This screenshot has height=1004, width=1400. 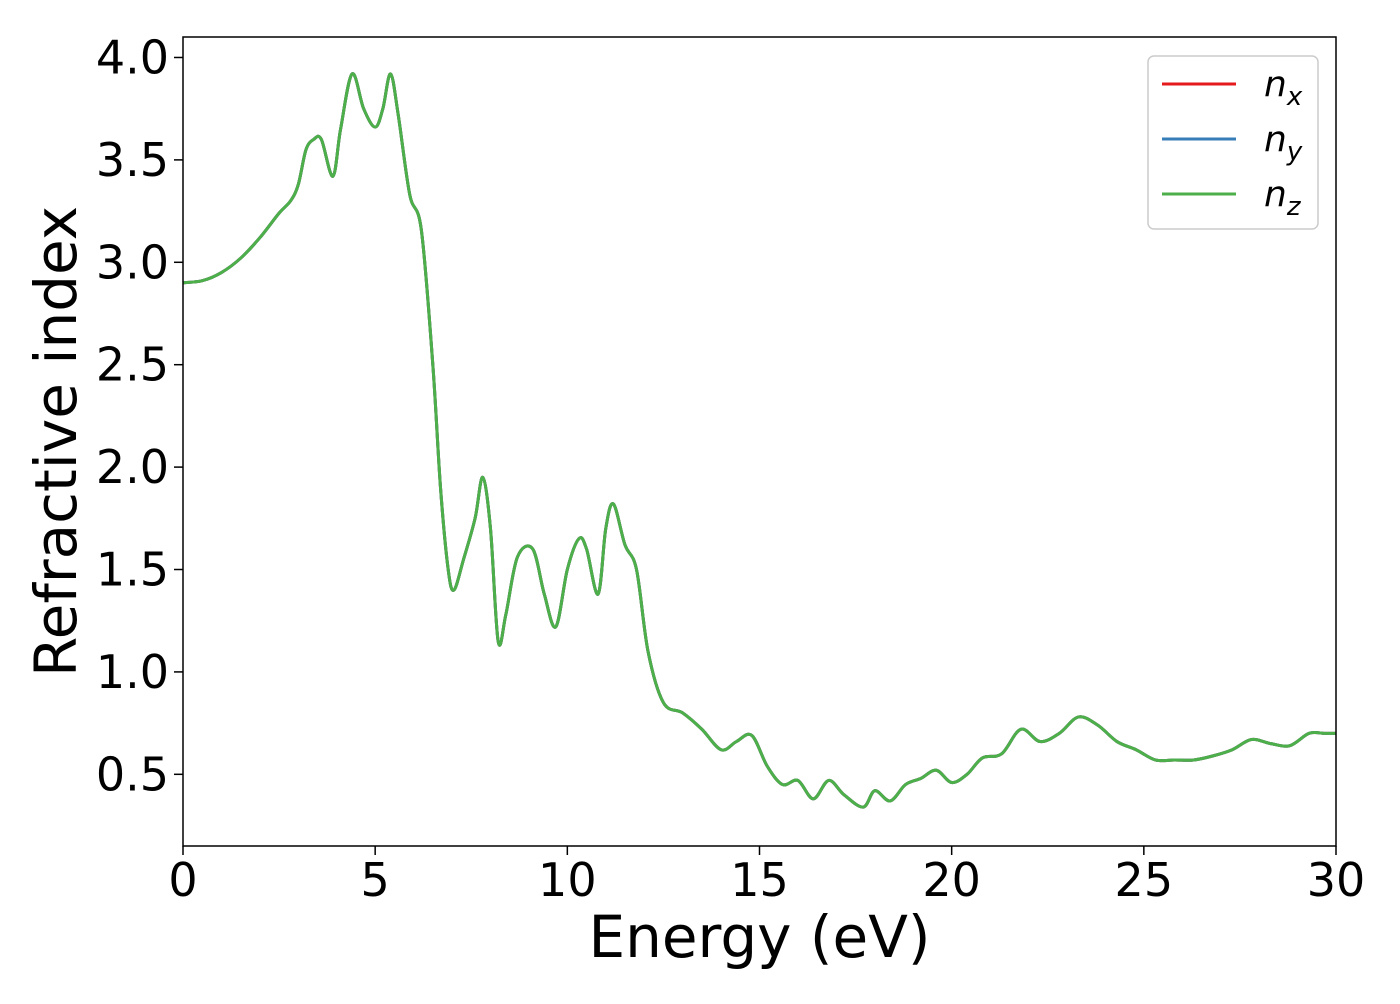 What do you see at coordinates (1336, 880) in the screenshot?
I see `x-tick-label: 30` at bounding box center [1336, 880].